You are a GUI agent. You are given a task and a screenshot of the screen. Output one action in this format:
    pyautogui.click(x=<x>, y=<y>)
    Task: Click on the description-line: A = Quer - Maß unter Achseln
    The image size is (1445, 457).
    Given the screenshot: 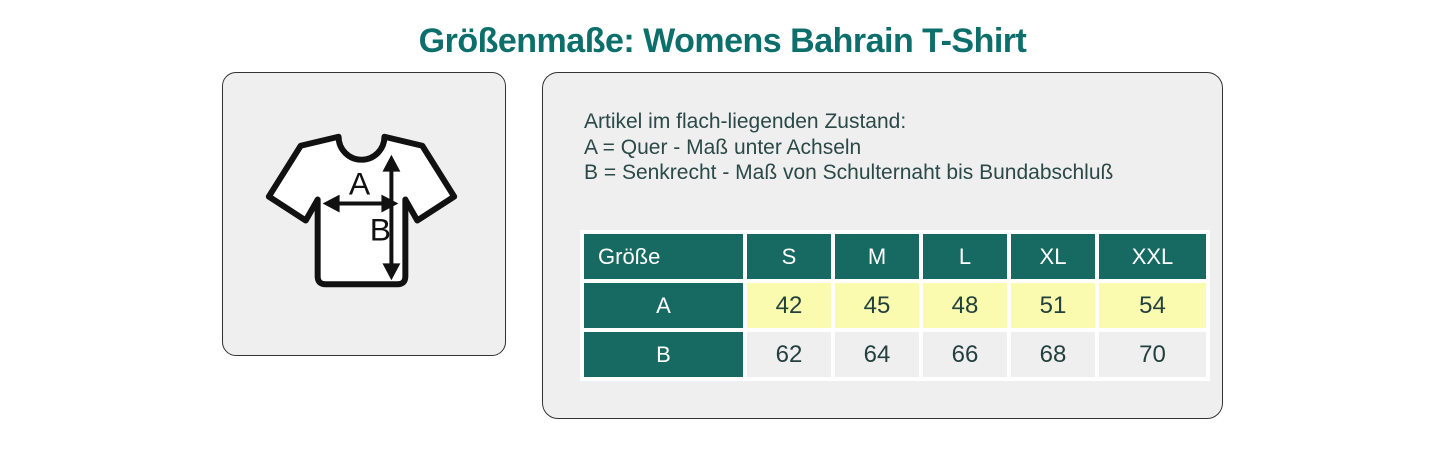 What is the action you would take?
    pyautogui.click(x=723, y=147)
    